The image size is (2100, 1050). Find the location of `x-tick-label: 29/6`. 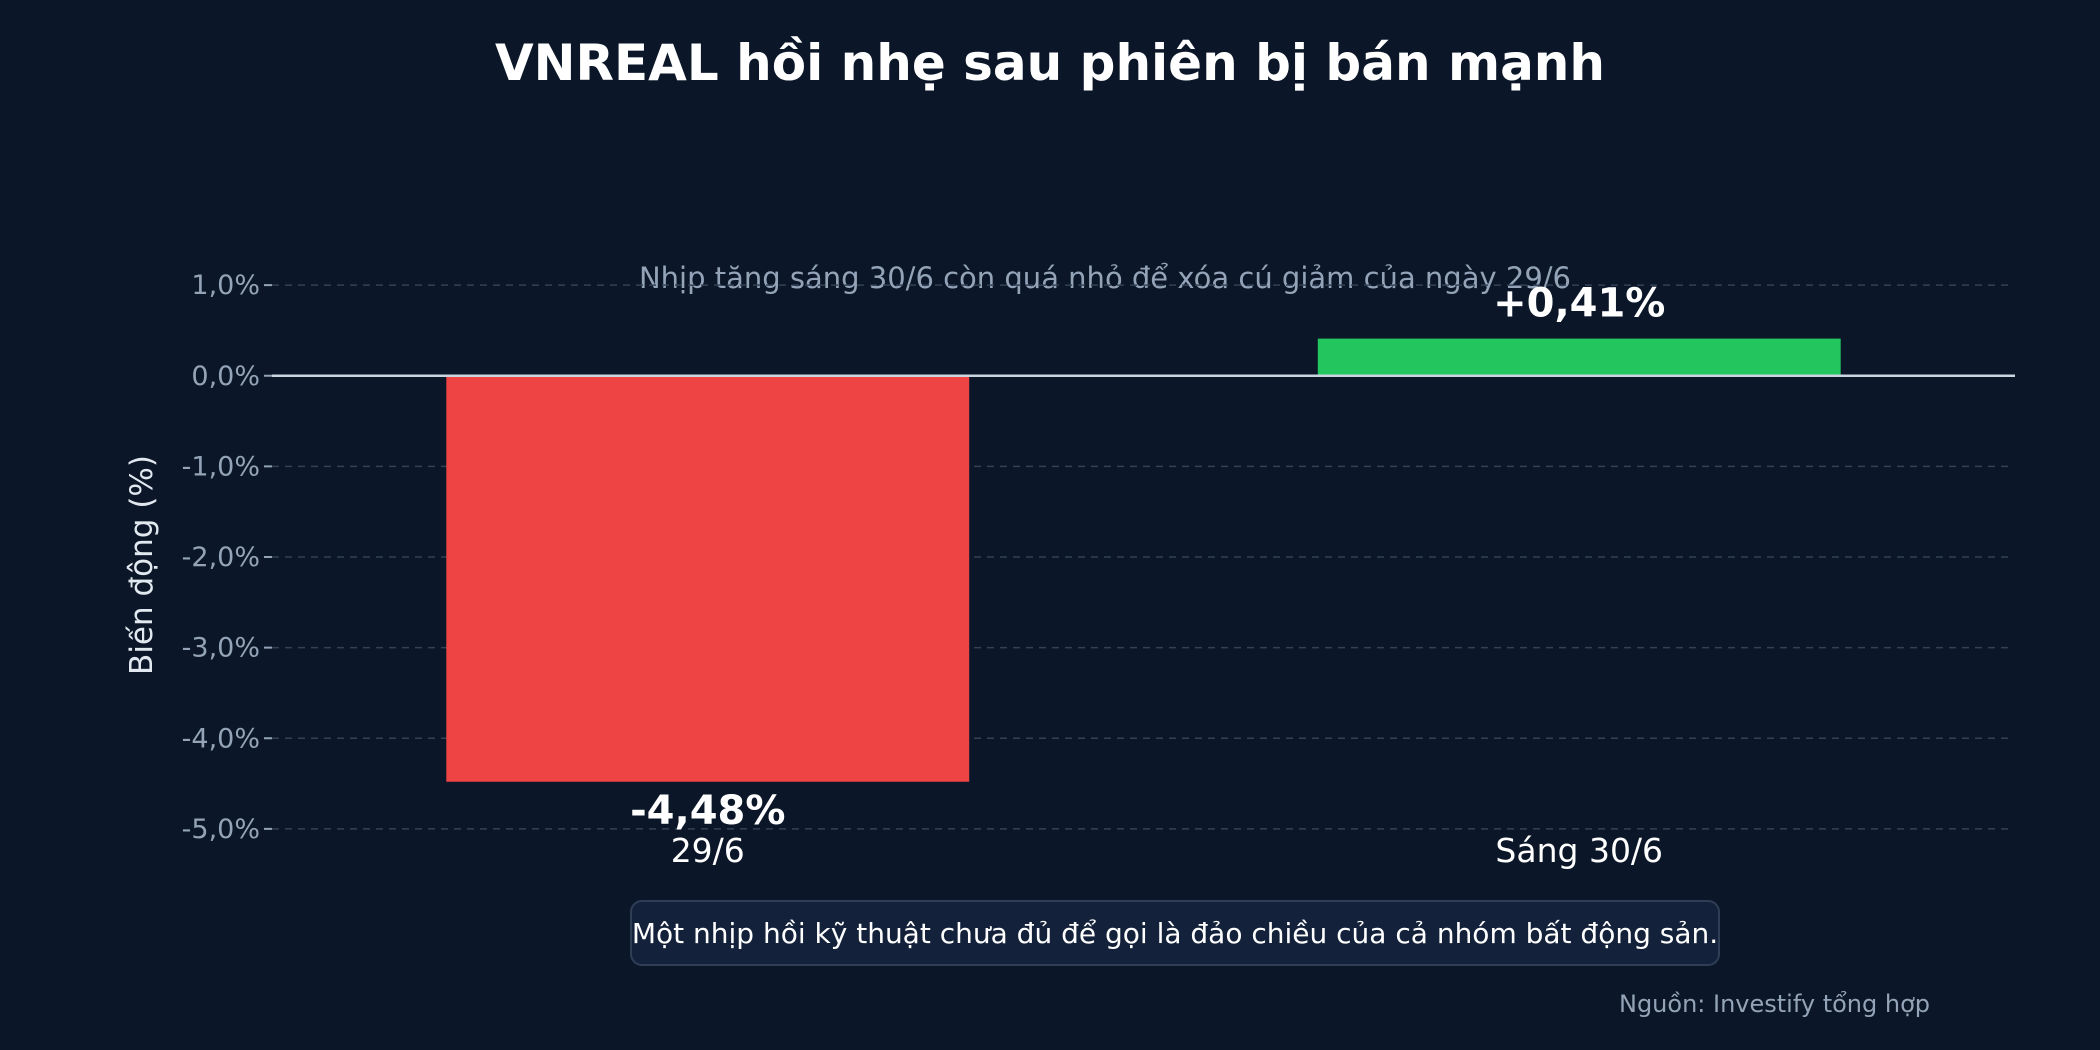

x-tick-label: 29/6 is located at coordinates (708, 850).